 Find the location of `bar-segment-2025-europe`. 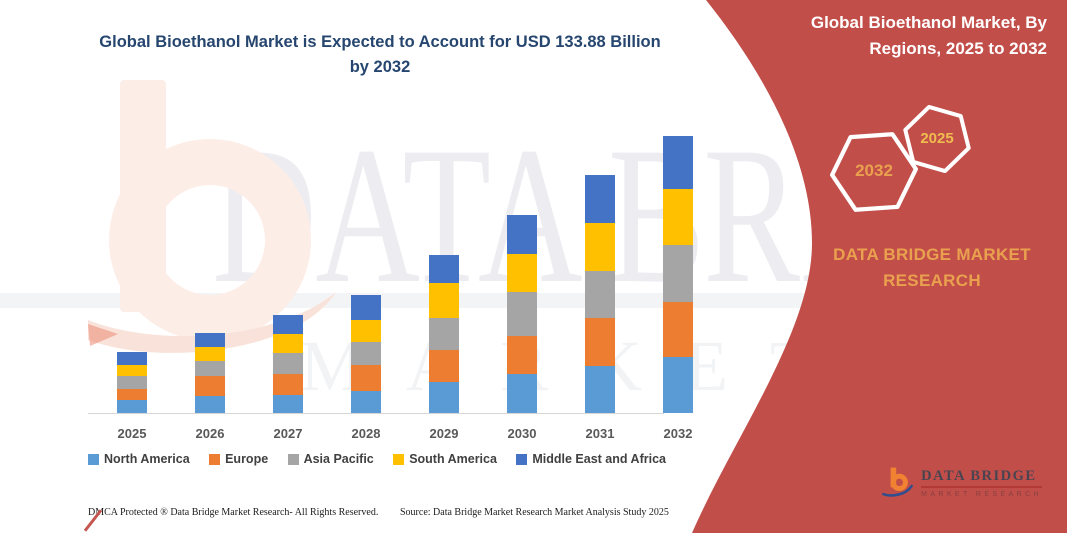

bar-segment-2025-europe is located at coordinates (132, 394).